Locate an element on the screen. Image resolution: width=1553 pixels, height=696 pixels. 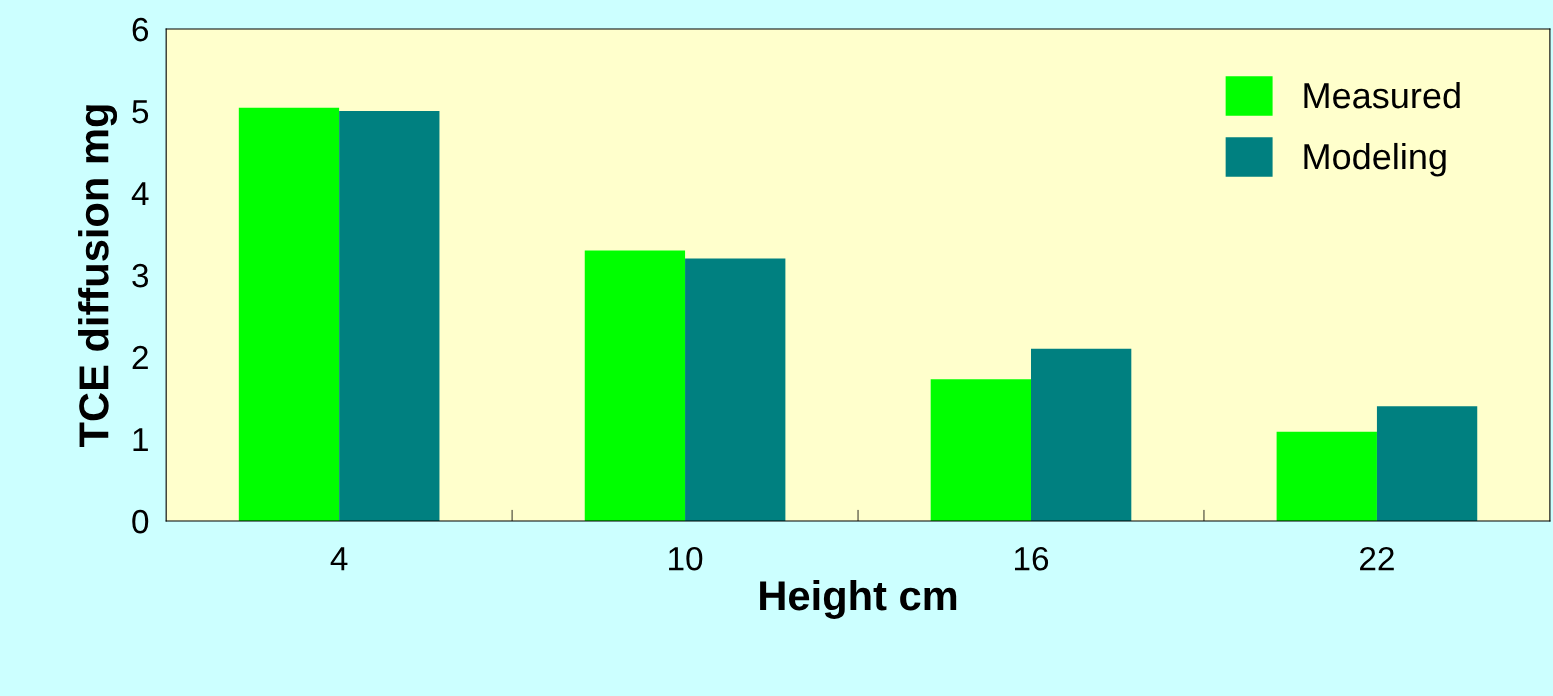
x-axis-title: Height cm is located at coordinates (858, 599).